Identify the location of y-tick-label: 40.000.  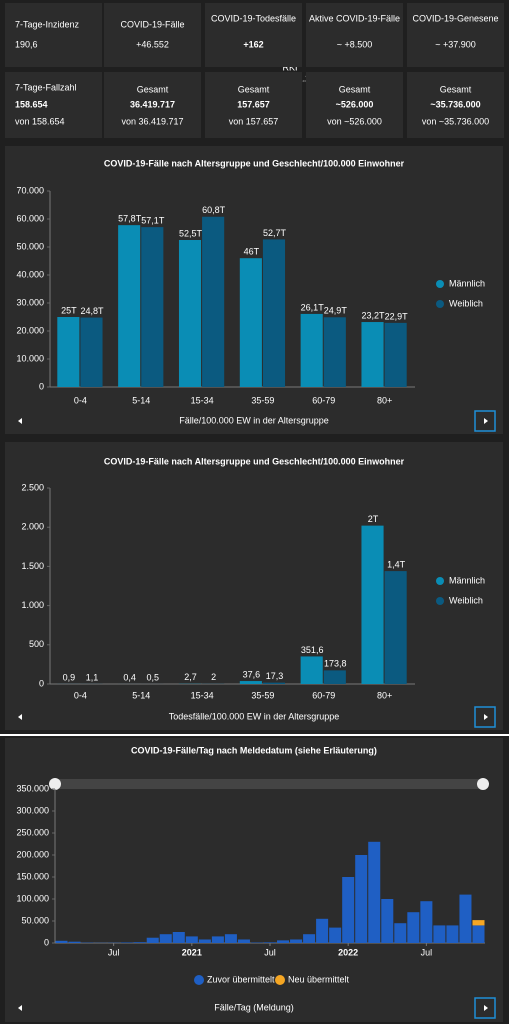
(30, 274).